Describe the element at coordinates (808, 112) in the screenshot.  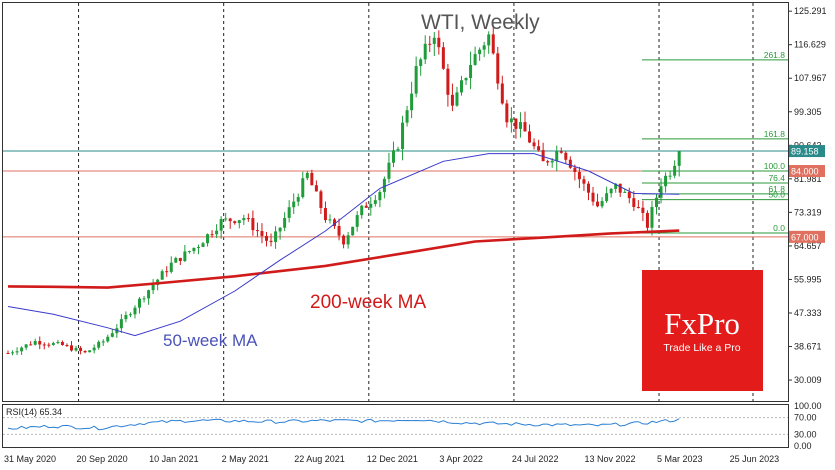
I see `price-tick-label: 99.305` at that location.